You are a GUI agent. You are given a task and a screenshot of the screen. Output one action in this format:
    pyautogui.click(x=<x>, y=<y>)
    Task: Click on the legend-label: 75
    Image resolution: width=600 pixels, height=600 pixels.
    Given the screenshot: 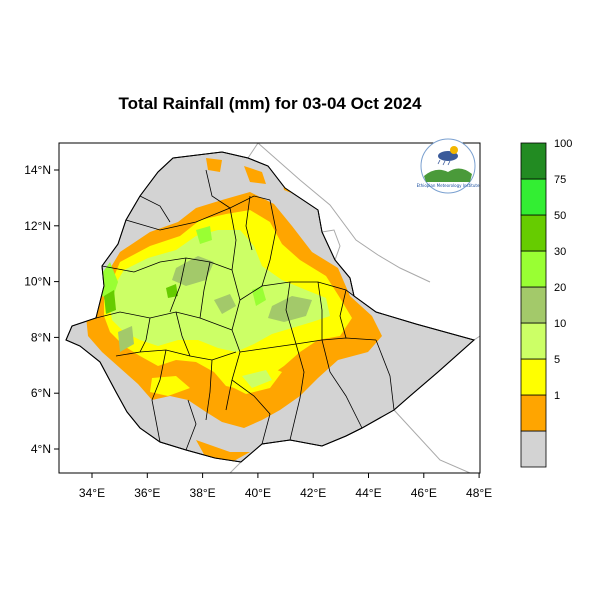 What is the action you would take?
    pyautogui.click(x=560, y=180)
    